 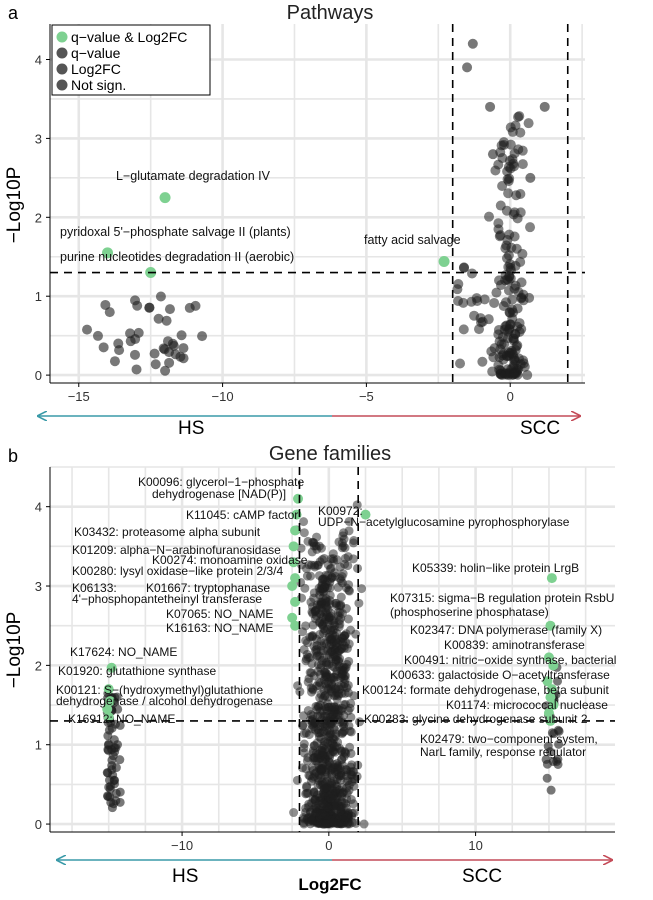 What do you see at coordinates (14, 650) in the screenshot?
I see `panel-b-y-axis-label: −Log10P` at bounding box center [14, 650].